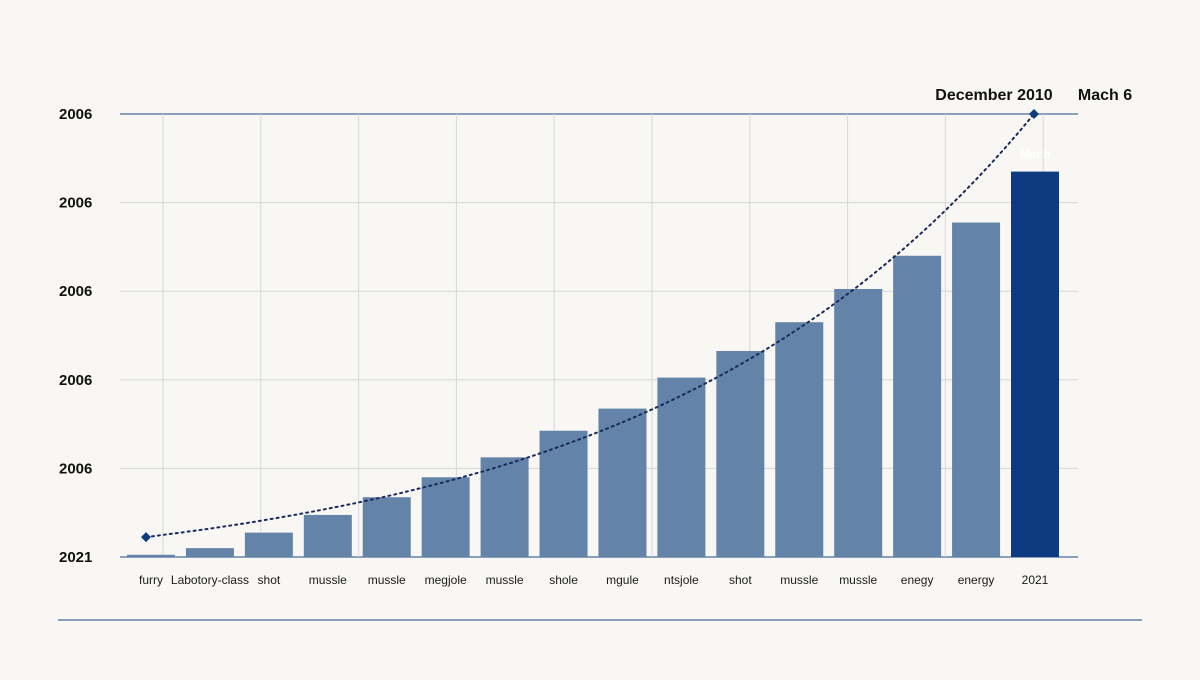 The image size is (1200, 680). Describe the element at coordinates (210, 580) in the screenshot. I see `x-tick-label: Labotory-class` at that location.